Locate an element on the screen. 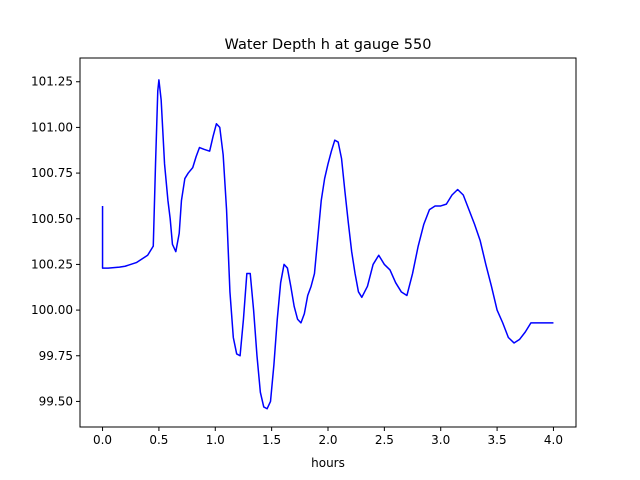 This screenshot has width=640, height=480. y-tick-label: 101.00 is located at coordinates (52, 127).